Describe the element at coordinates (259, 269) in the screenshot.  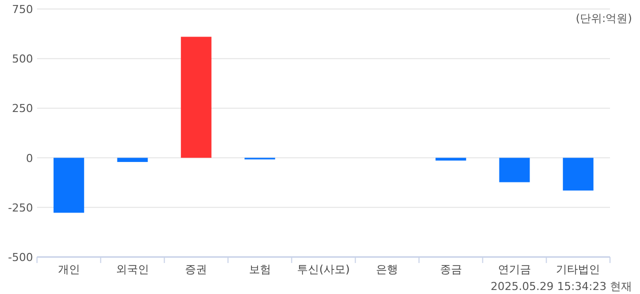
I see `x-tick-label: 보험` at that location.